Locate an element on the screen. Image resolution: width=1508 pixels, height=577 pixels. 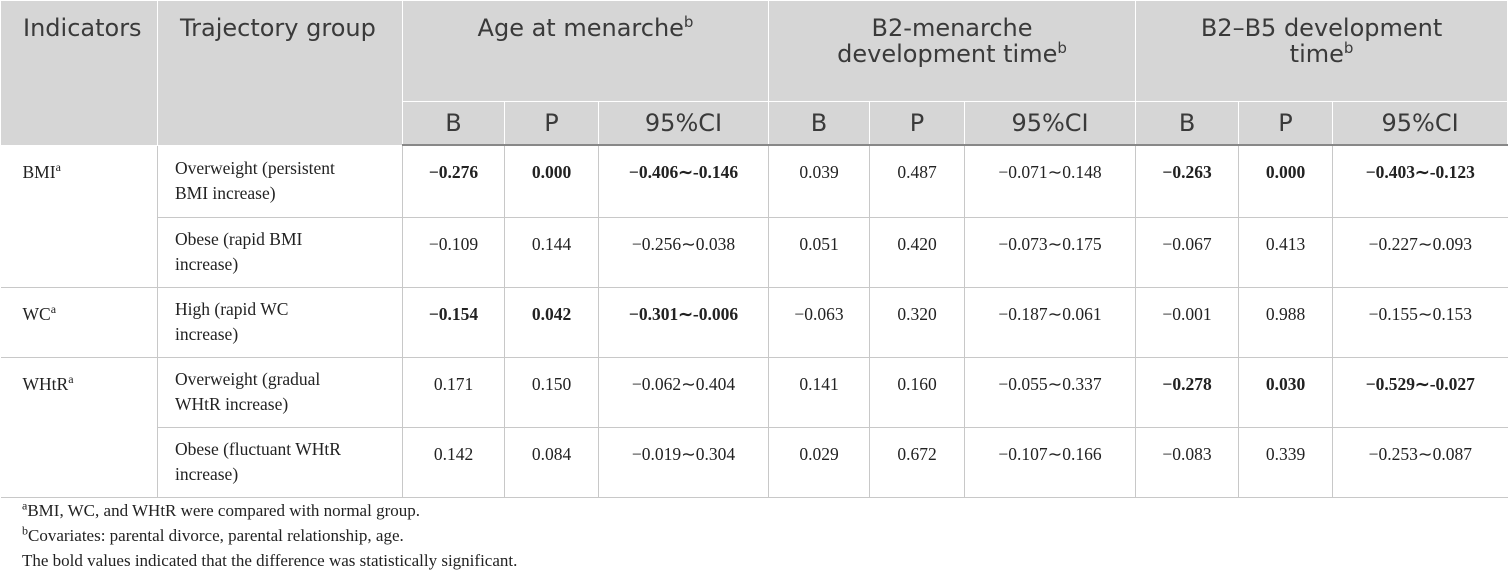
trajectory-group-cell: Overweight (persistent BMI increase) is located at coordinates (280, 181).